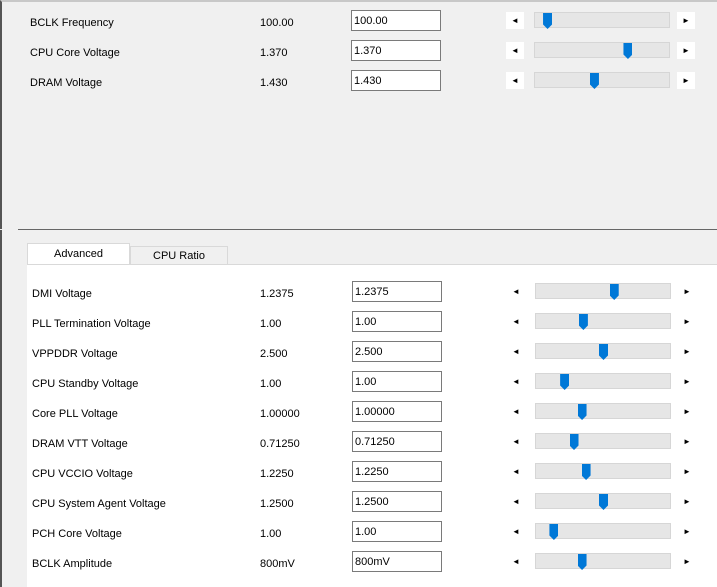 Image resolution: width=717 pixels, height=587 pixels. I want to click on setting-row: CPU Core Voltage 1.370 ◄ ►, so click(358, 55).